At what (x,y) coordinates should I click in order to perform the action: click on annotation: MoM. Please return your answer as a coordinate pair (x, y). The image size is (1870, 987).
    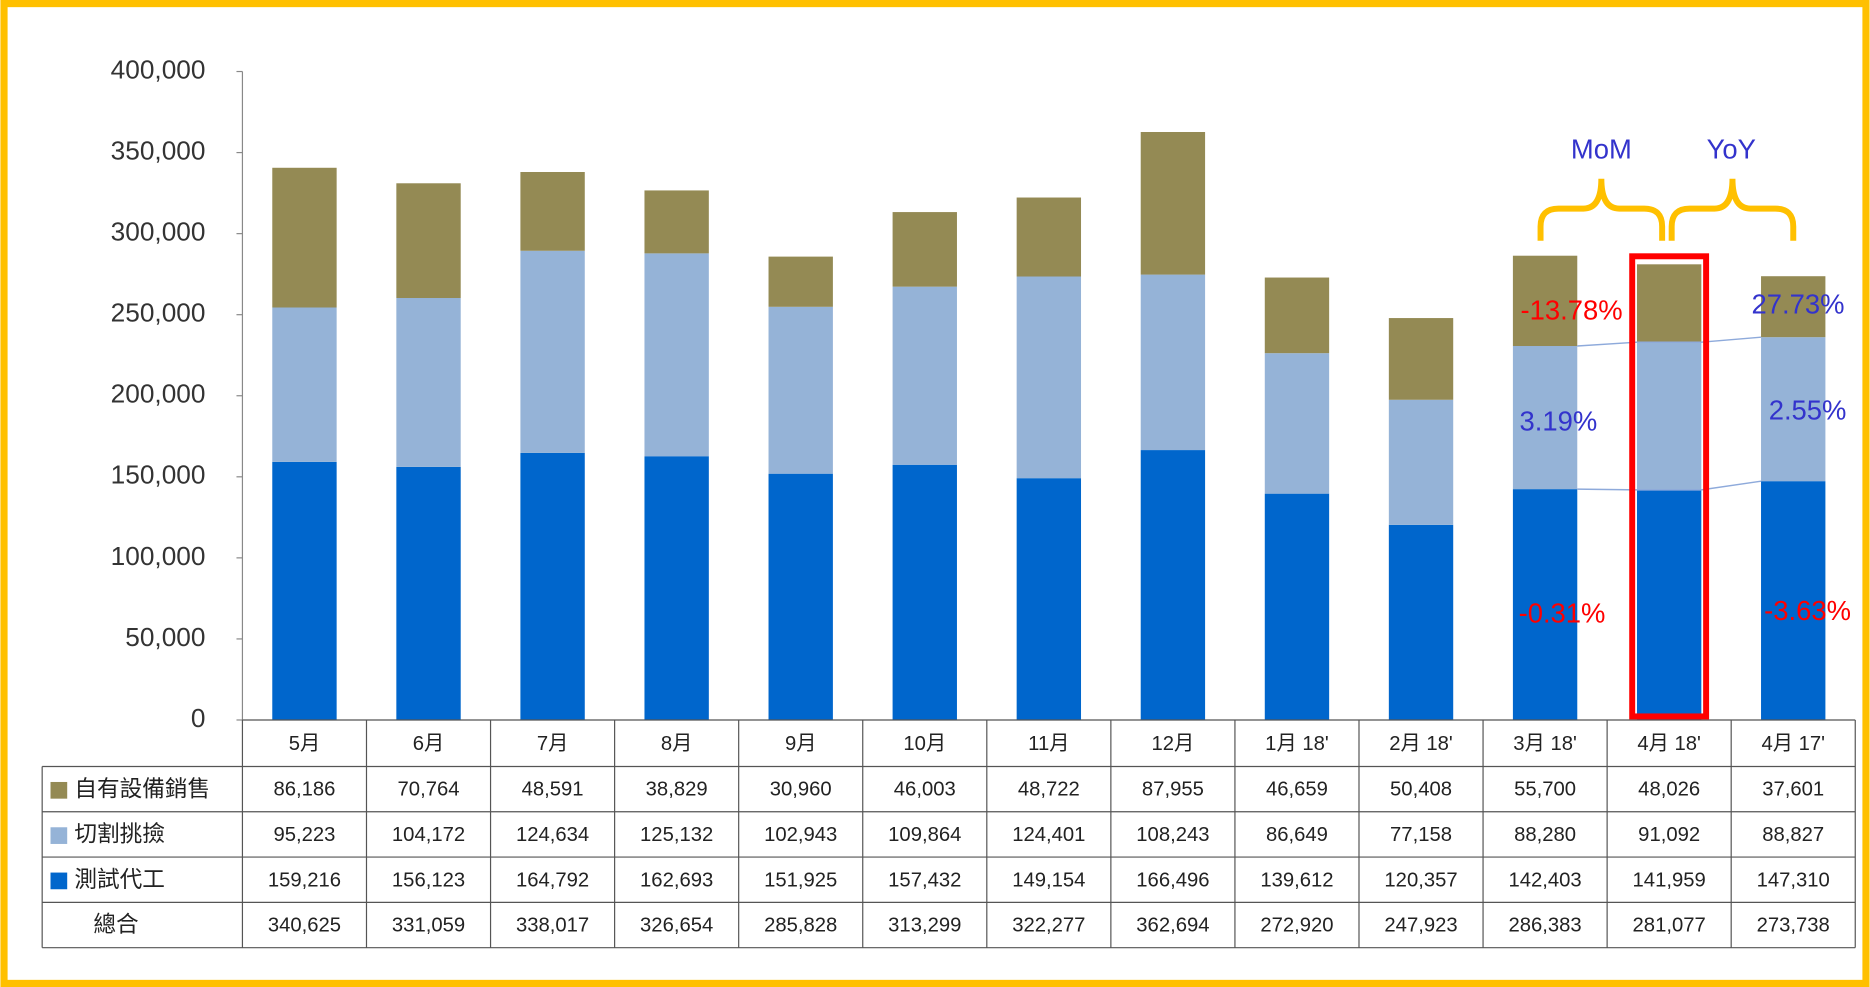
    Looking at the image, I should click on (1601, 149).